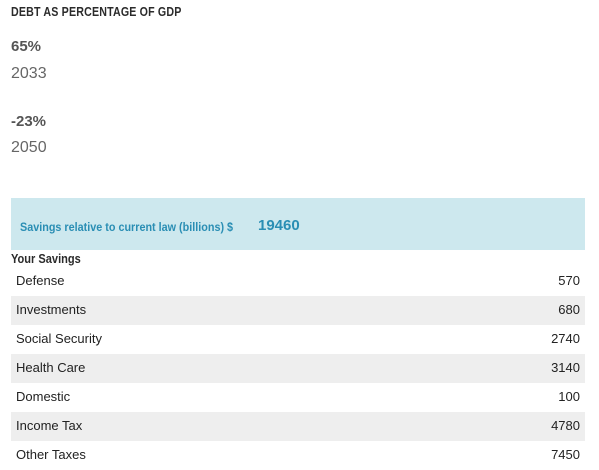 The width and height of the screenshot is (599, 470). What do you see at coordinates (565, 425) in the screenshot?
I see `row-value: 4780` at bounding box center [565, 425].